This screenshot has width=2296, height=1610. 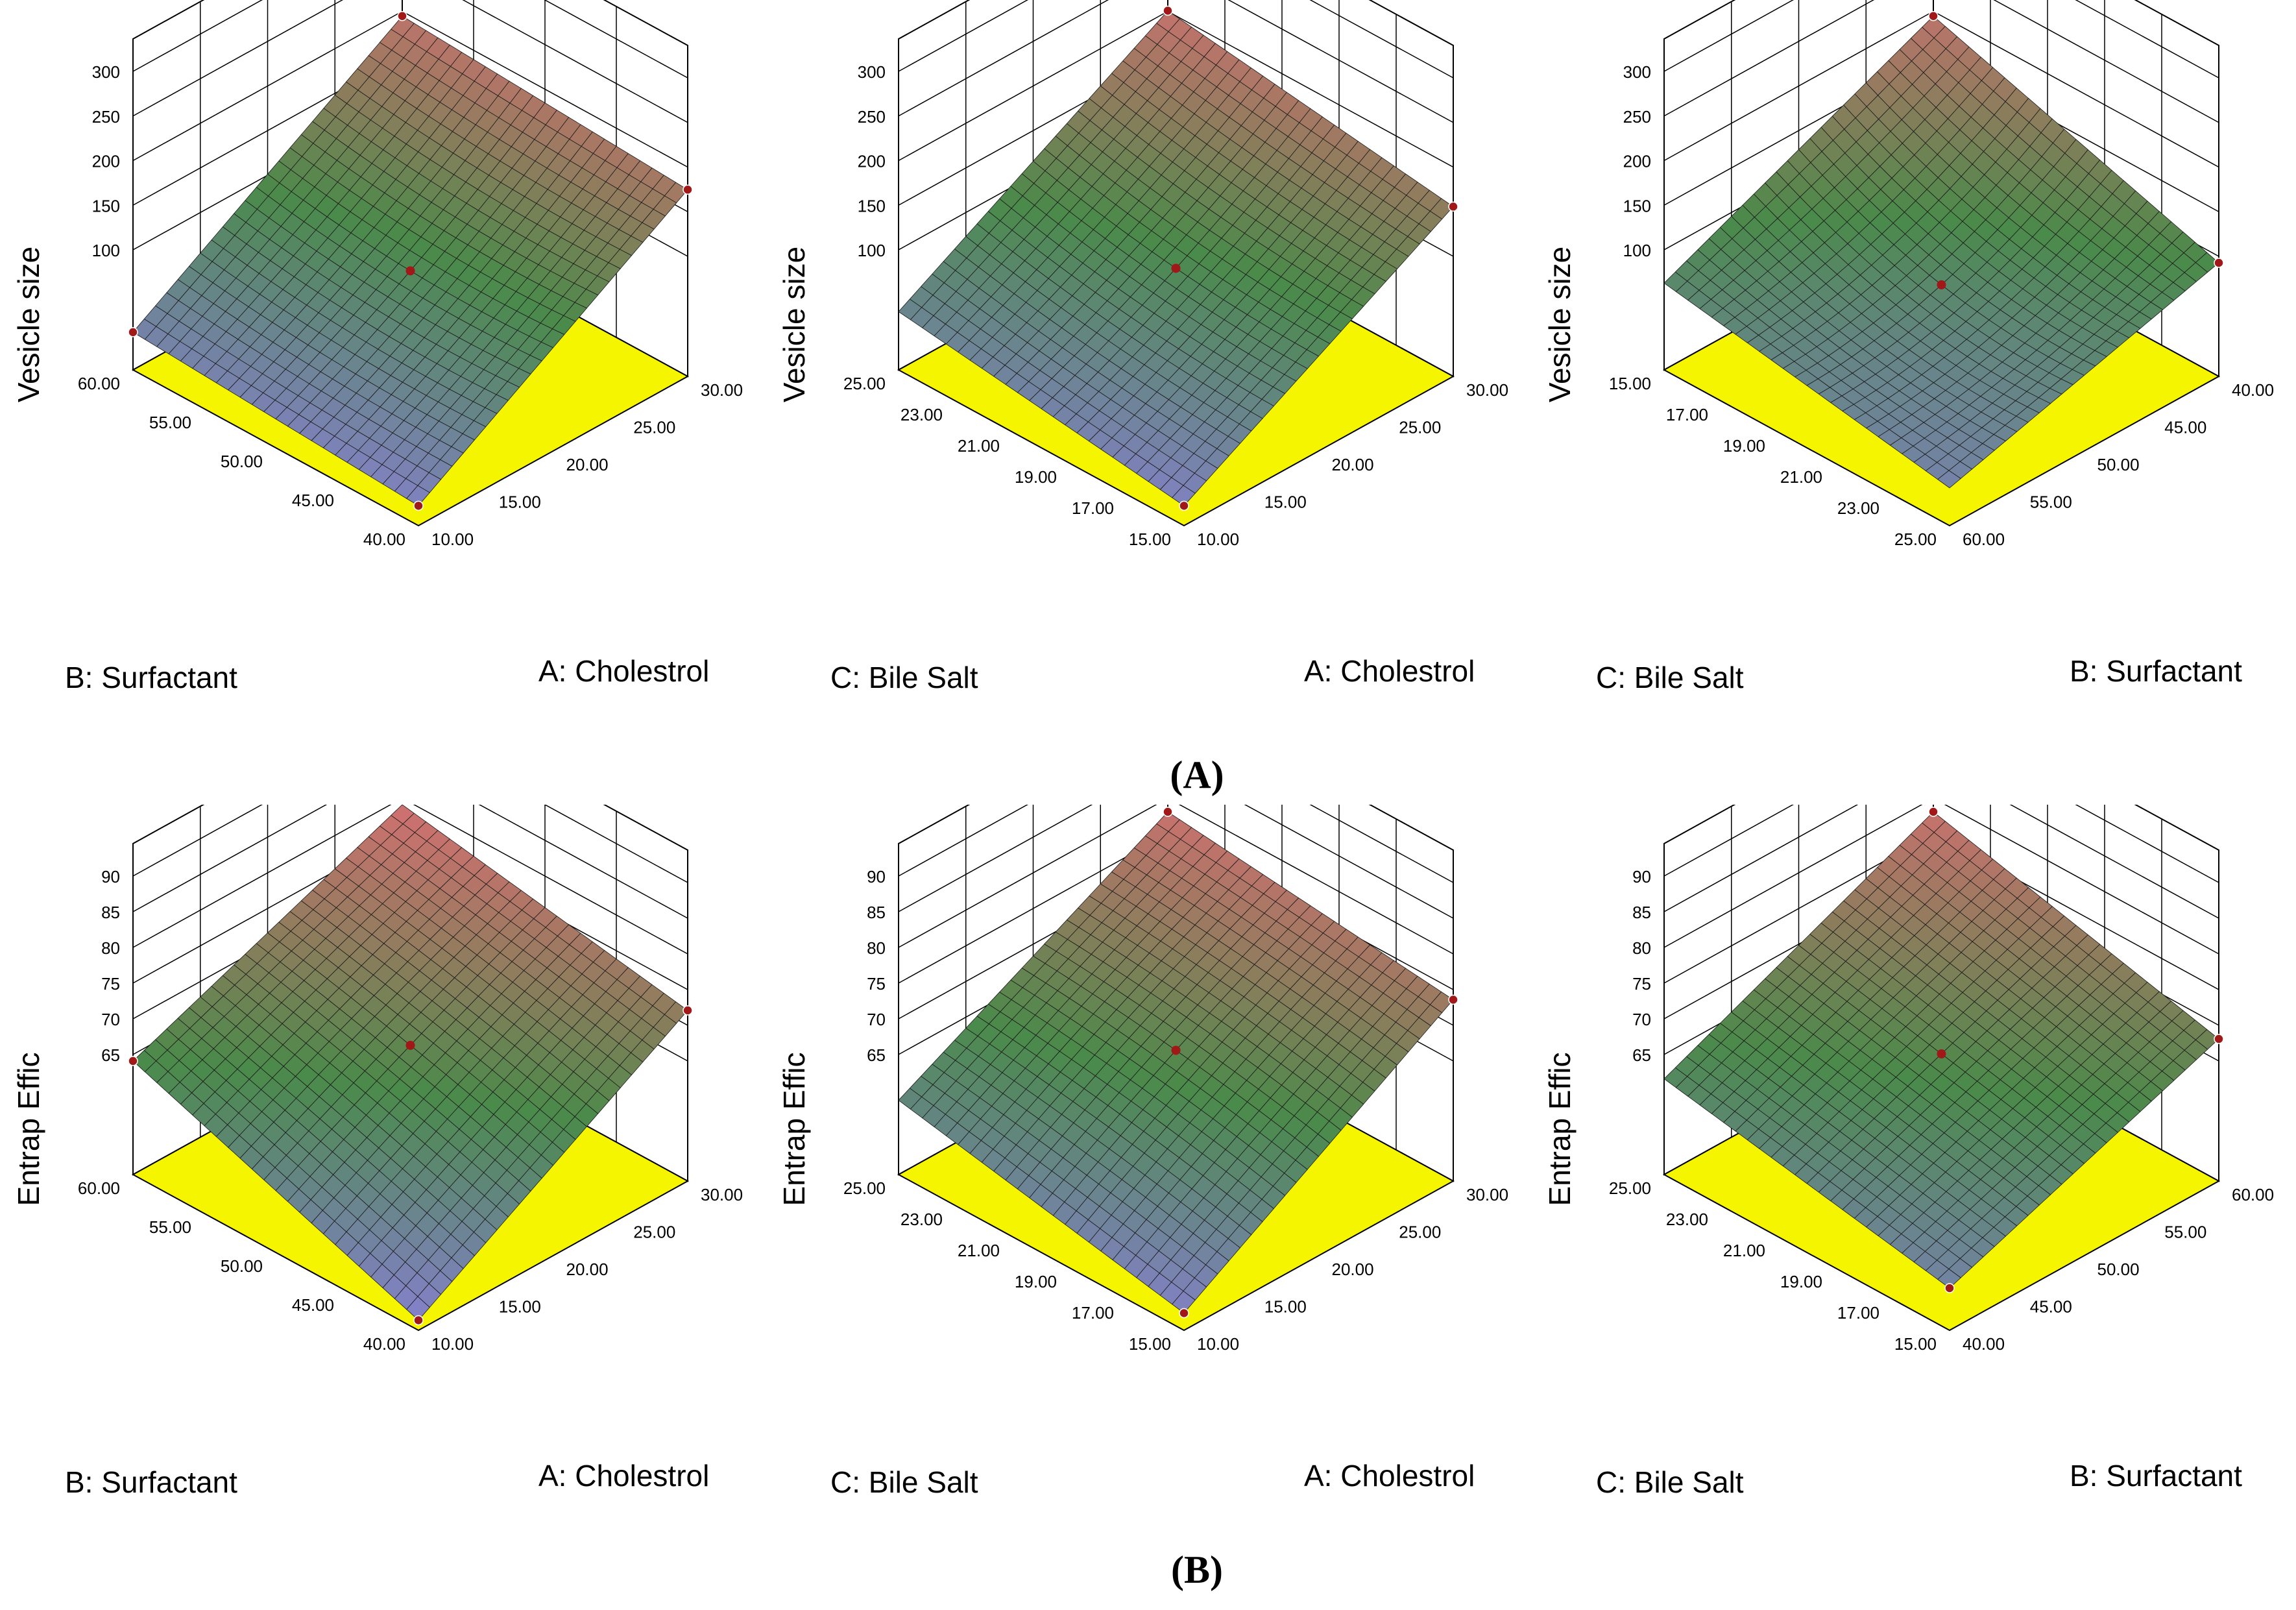 What do you see at coordinates (2185, 427) in the screenshot?
I see `right-axis-tick-label: 45.00` at bounding box center [2185, 427].